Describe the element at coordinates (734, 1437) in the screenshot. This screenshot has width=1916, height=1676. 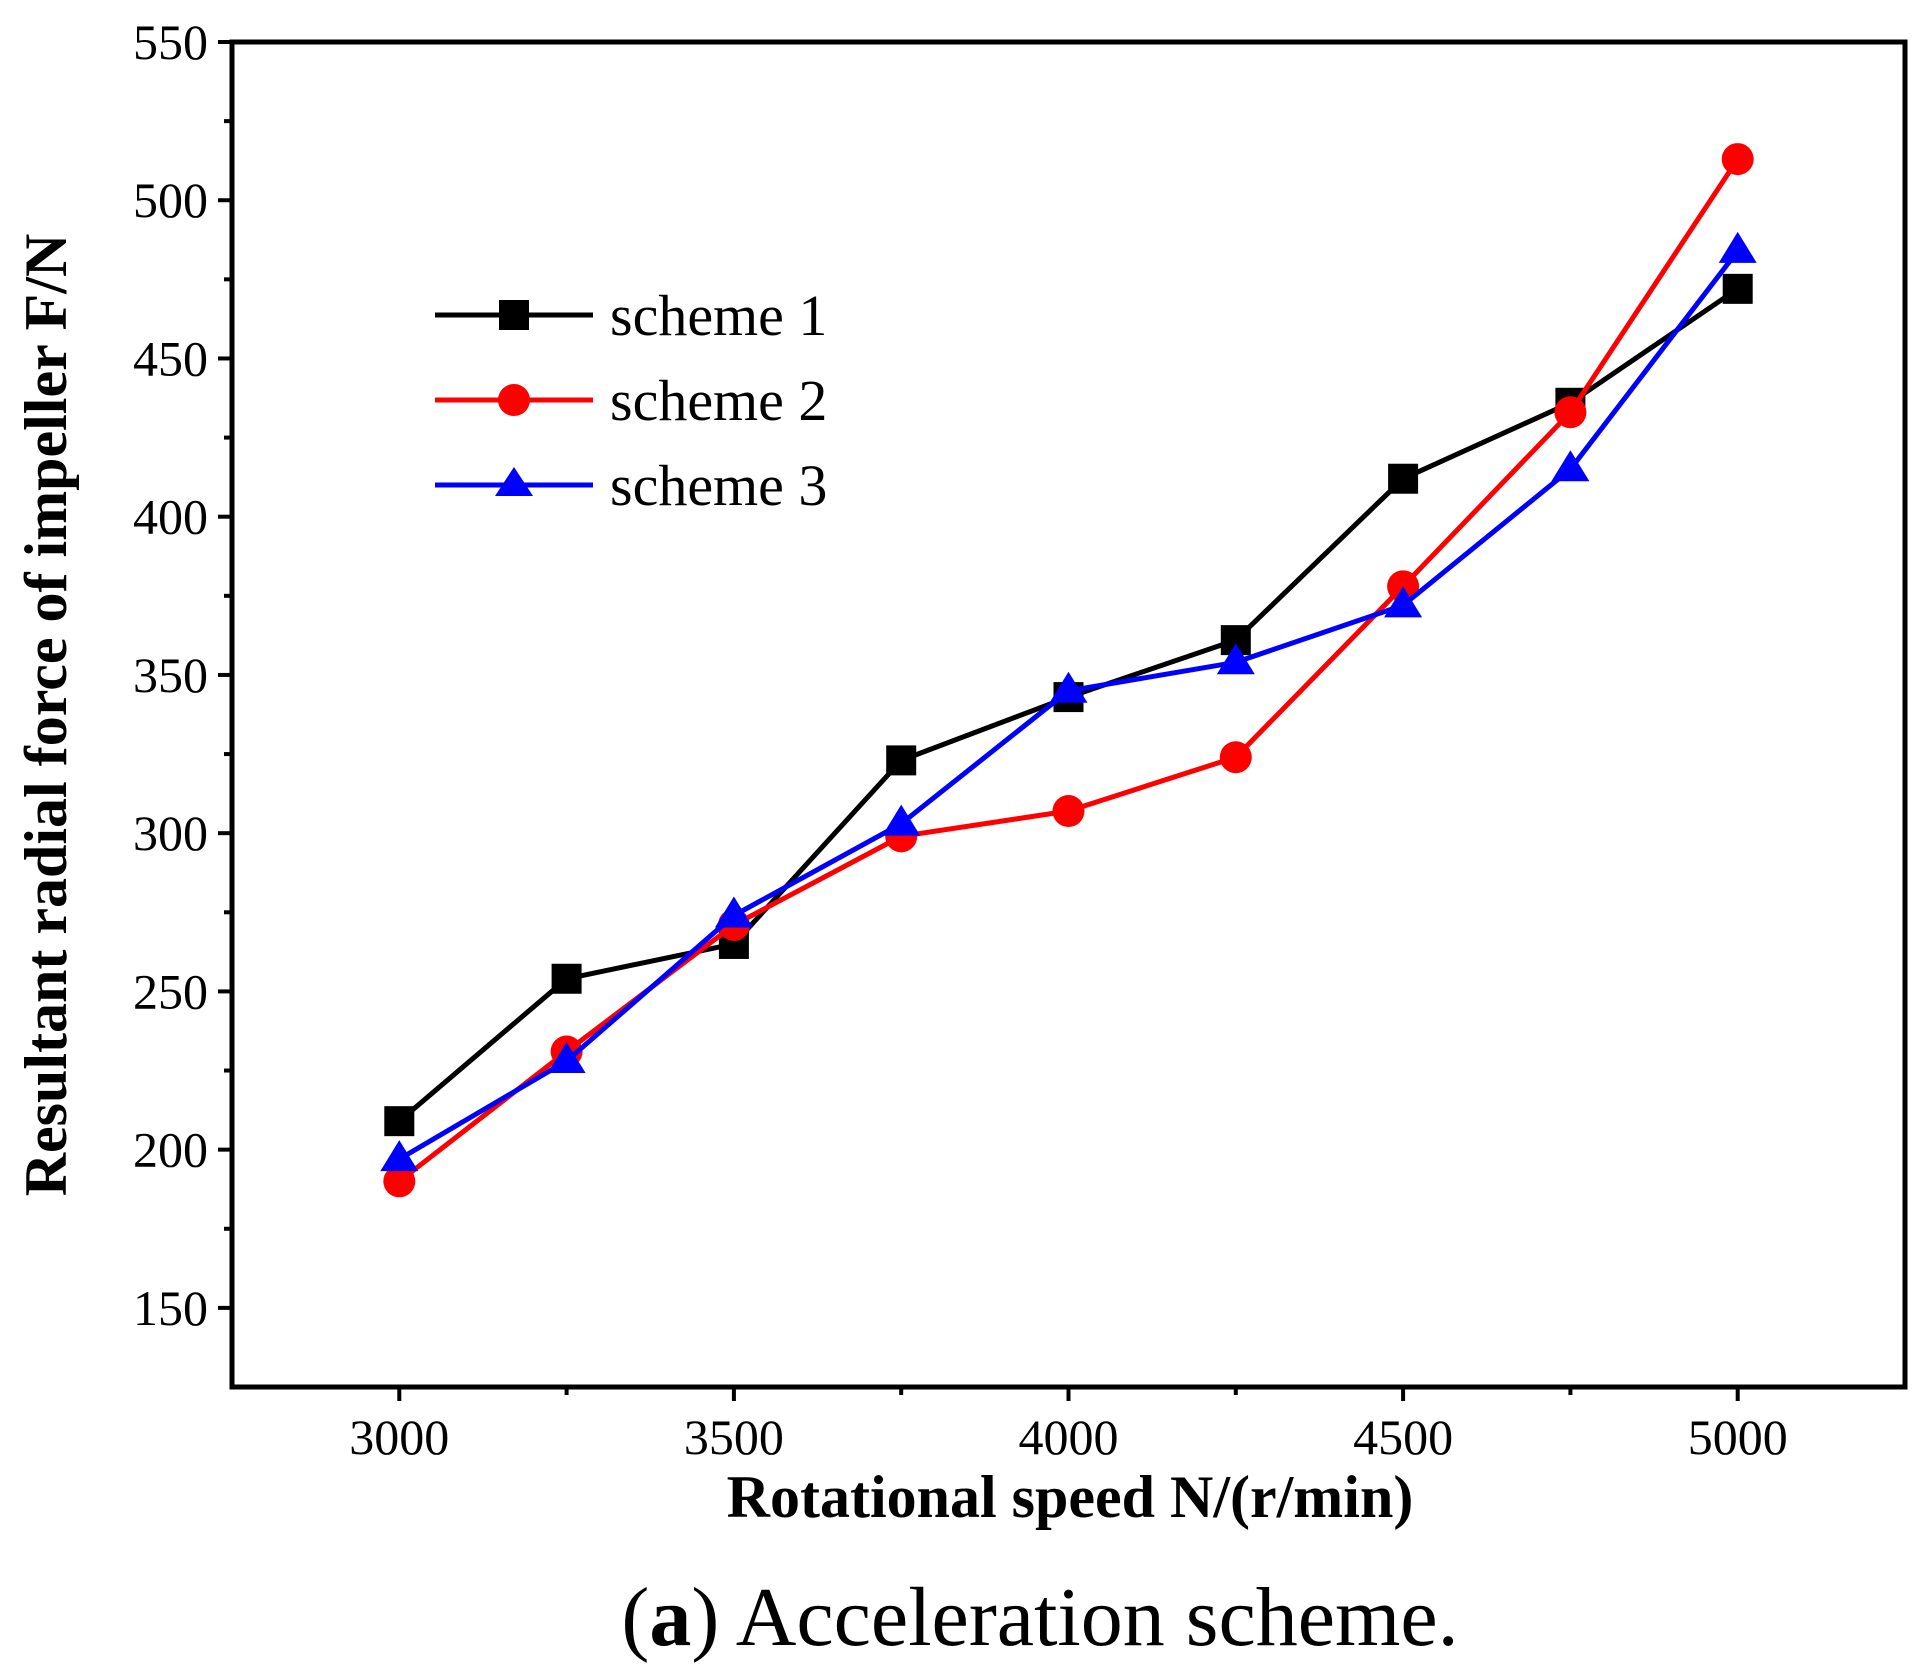
I see `x-tick-label: 3500` at that location.